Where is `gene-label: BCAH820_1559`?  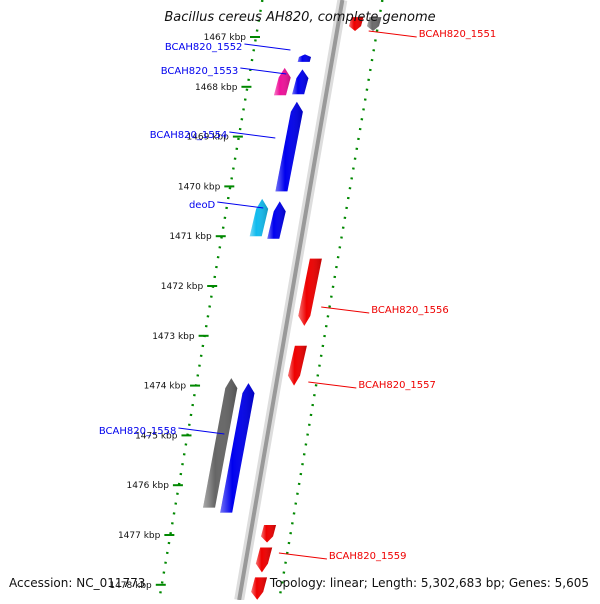
gene-label: BCAH820_1559 is located at coordinates (368, 556).